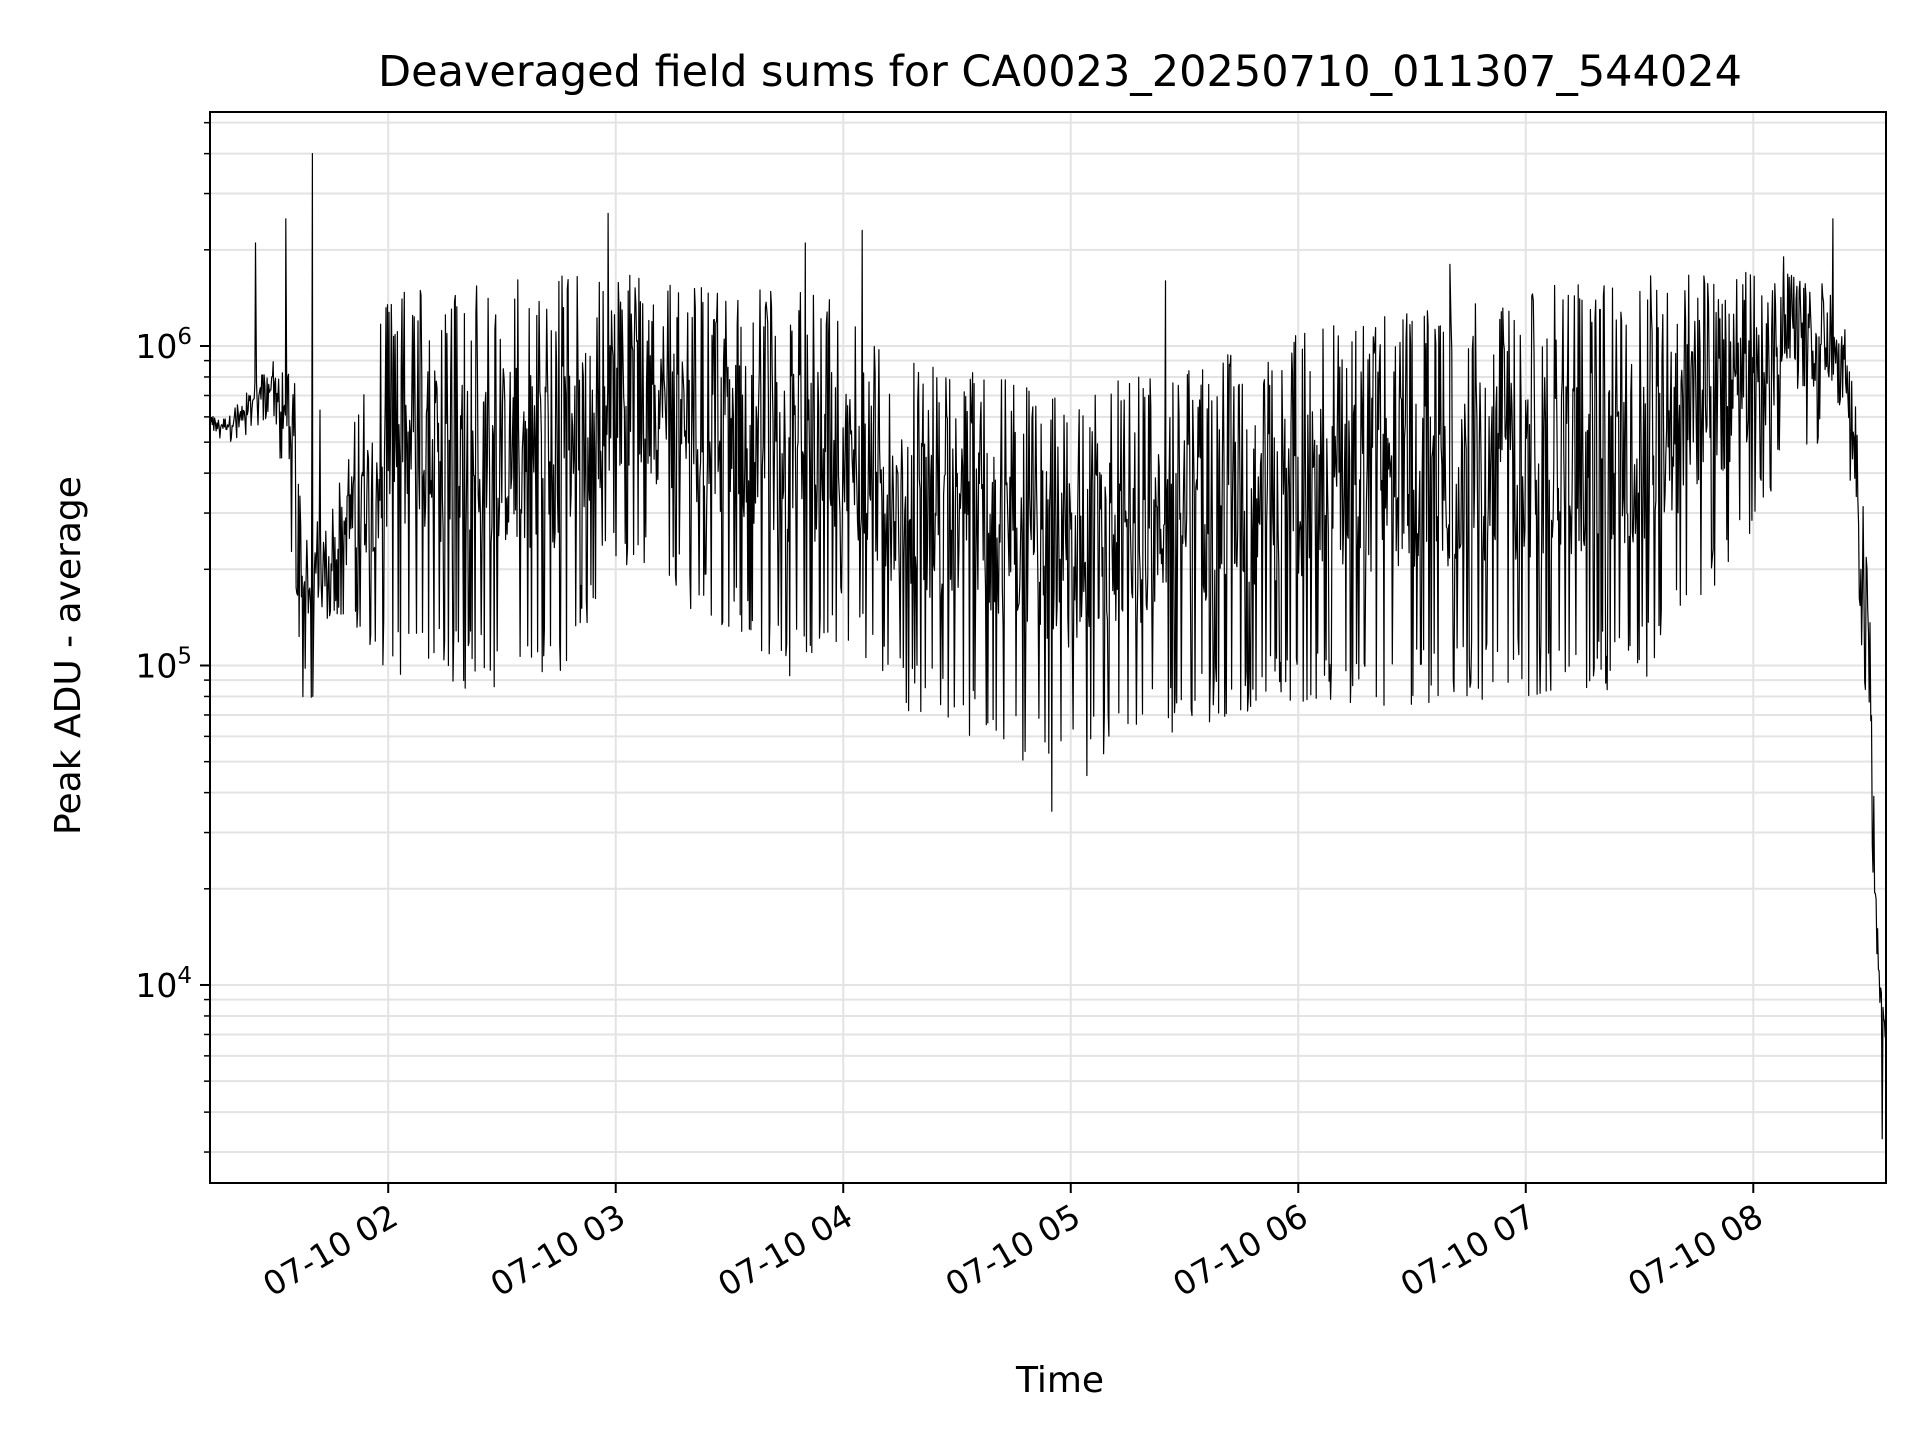 This screenshot has height=1440, width=1920. Describe the element at coordinates (68, 655) in the screenshot. I see `y-axis-label: Peak ADU - average` at that location.